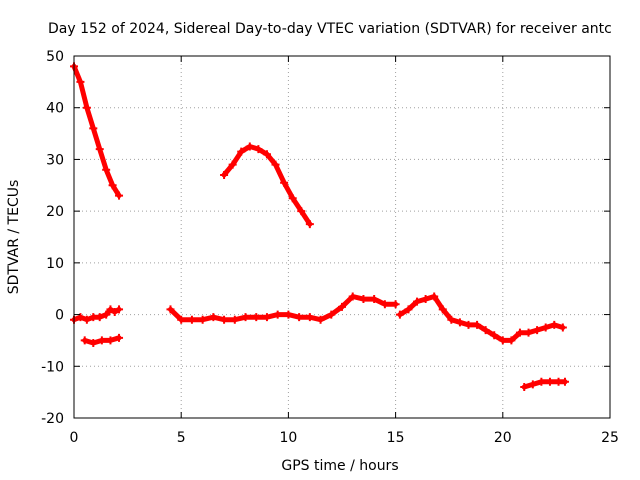 This screenshot has height=480, width=640. Describe the element at coordinates (55, 160) in the screenshot. I see `y-tick-label: 30` at that location.